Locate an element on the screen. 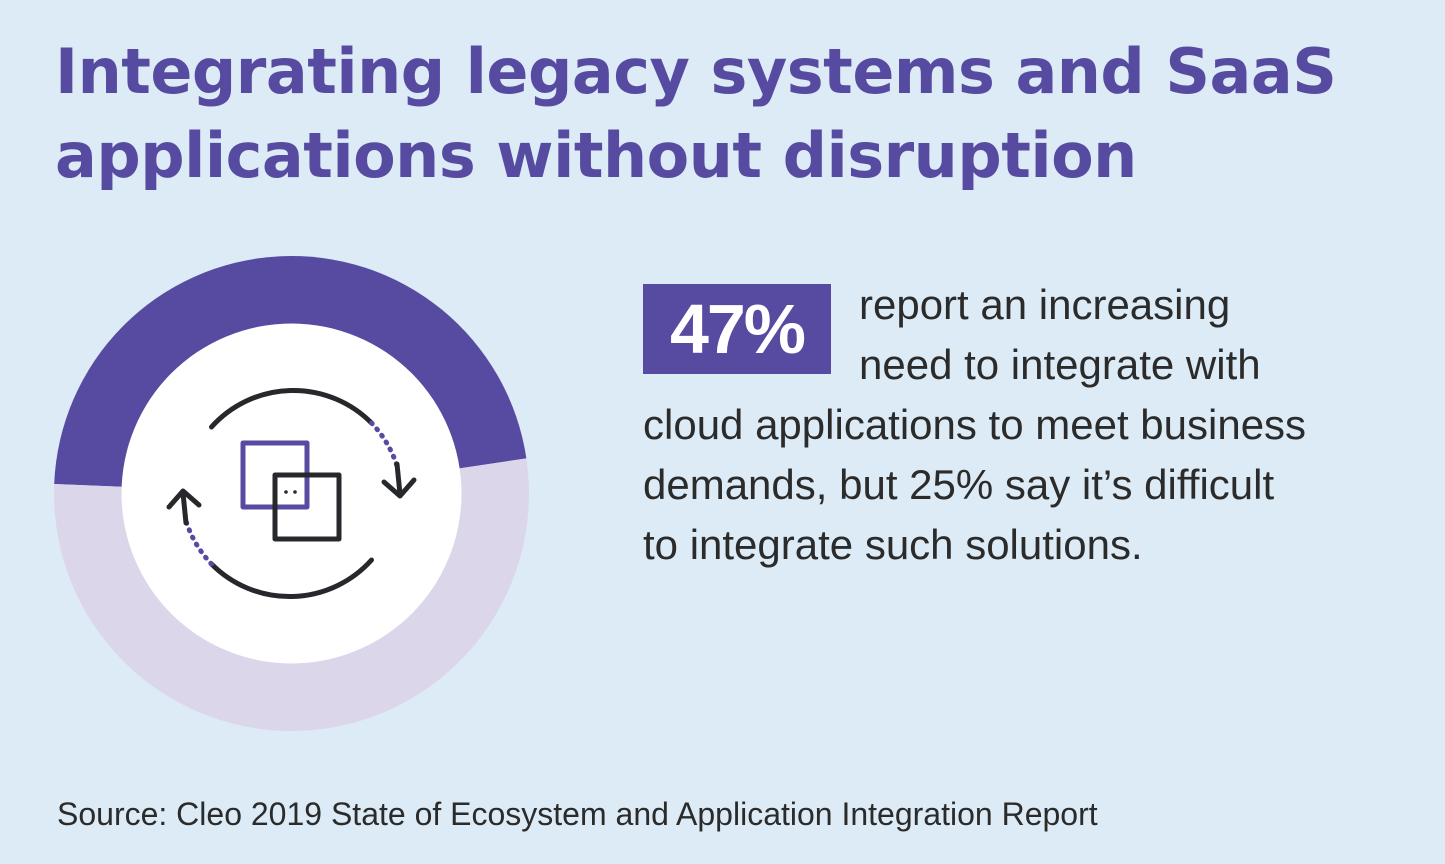 The height and width of the screenshot is (864, 1445). sync-integration-icon is located at coordinates (291, 493).